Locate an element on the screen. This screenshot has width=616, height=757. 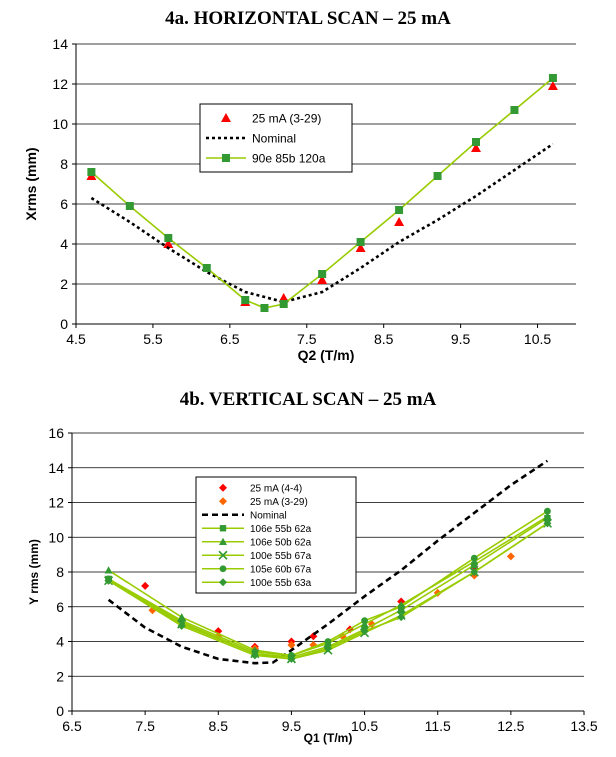
chart-title: 4a. HORIZONTAL SCAN – 25 mA is located at coordinates (308, 18).